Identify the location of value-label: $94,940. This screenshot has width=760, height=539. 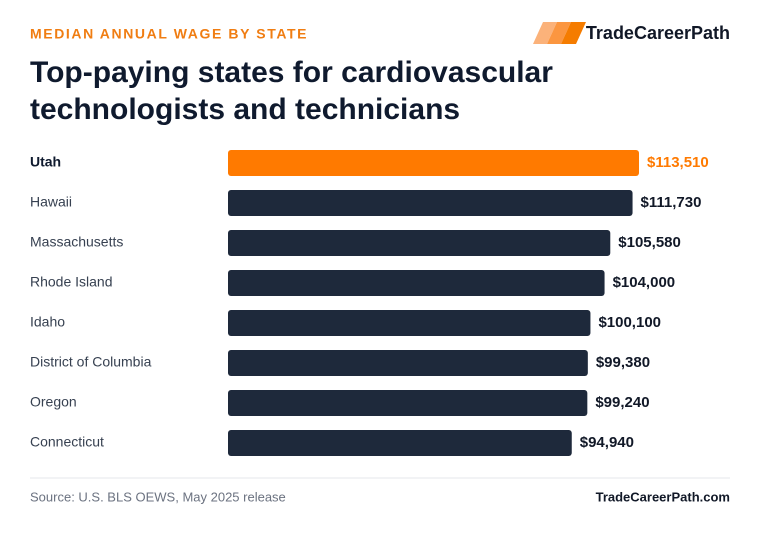
(607, 442).